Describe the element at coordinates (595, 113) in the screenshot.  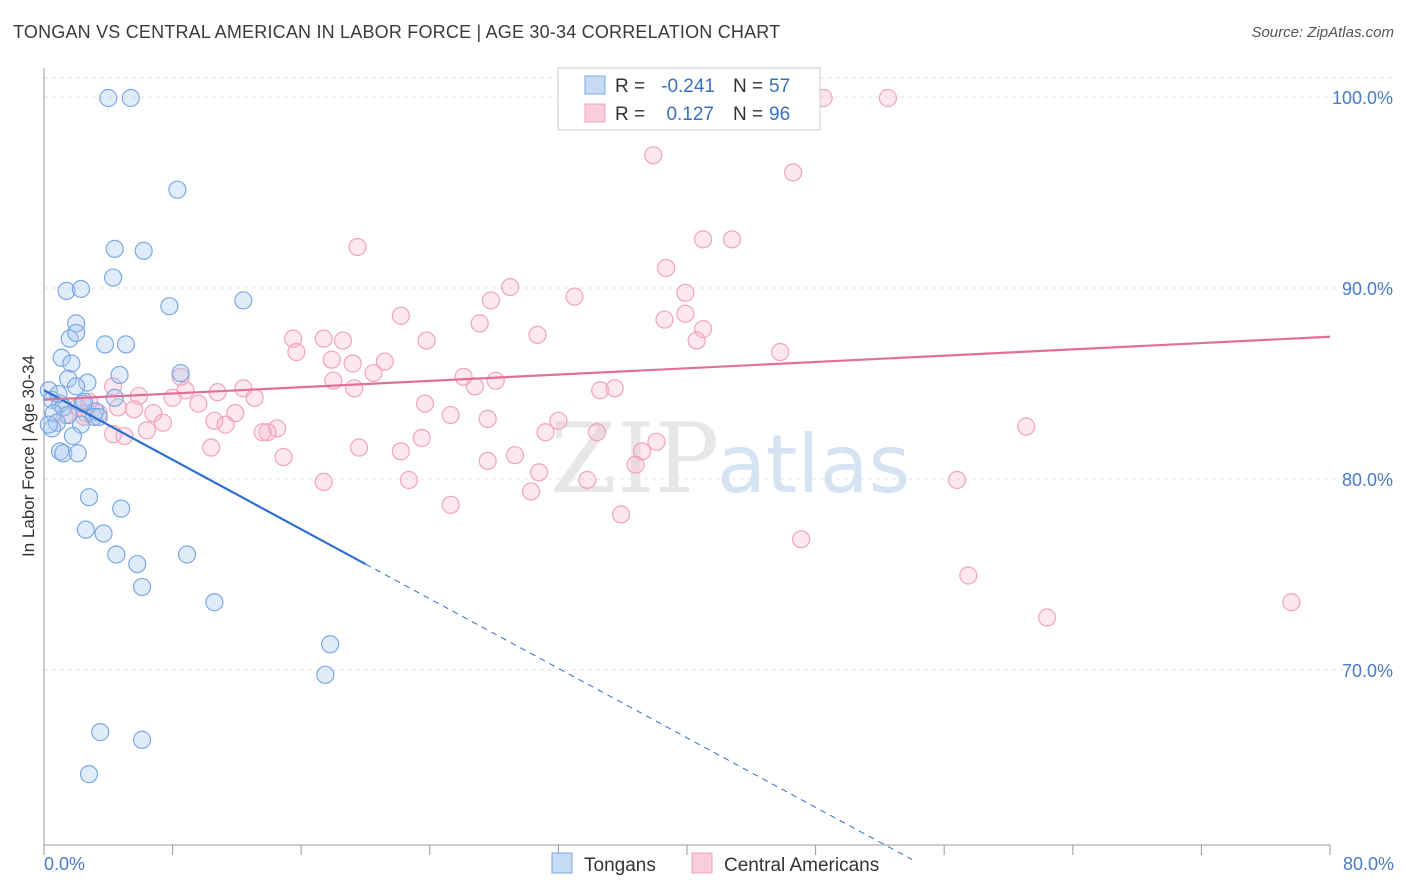
I see `legend-swatch-central-americans` at that location.